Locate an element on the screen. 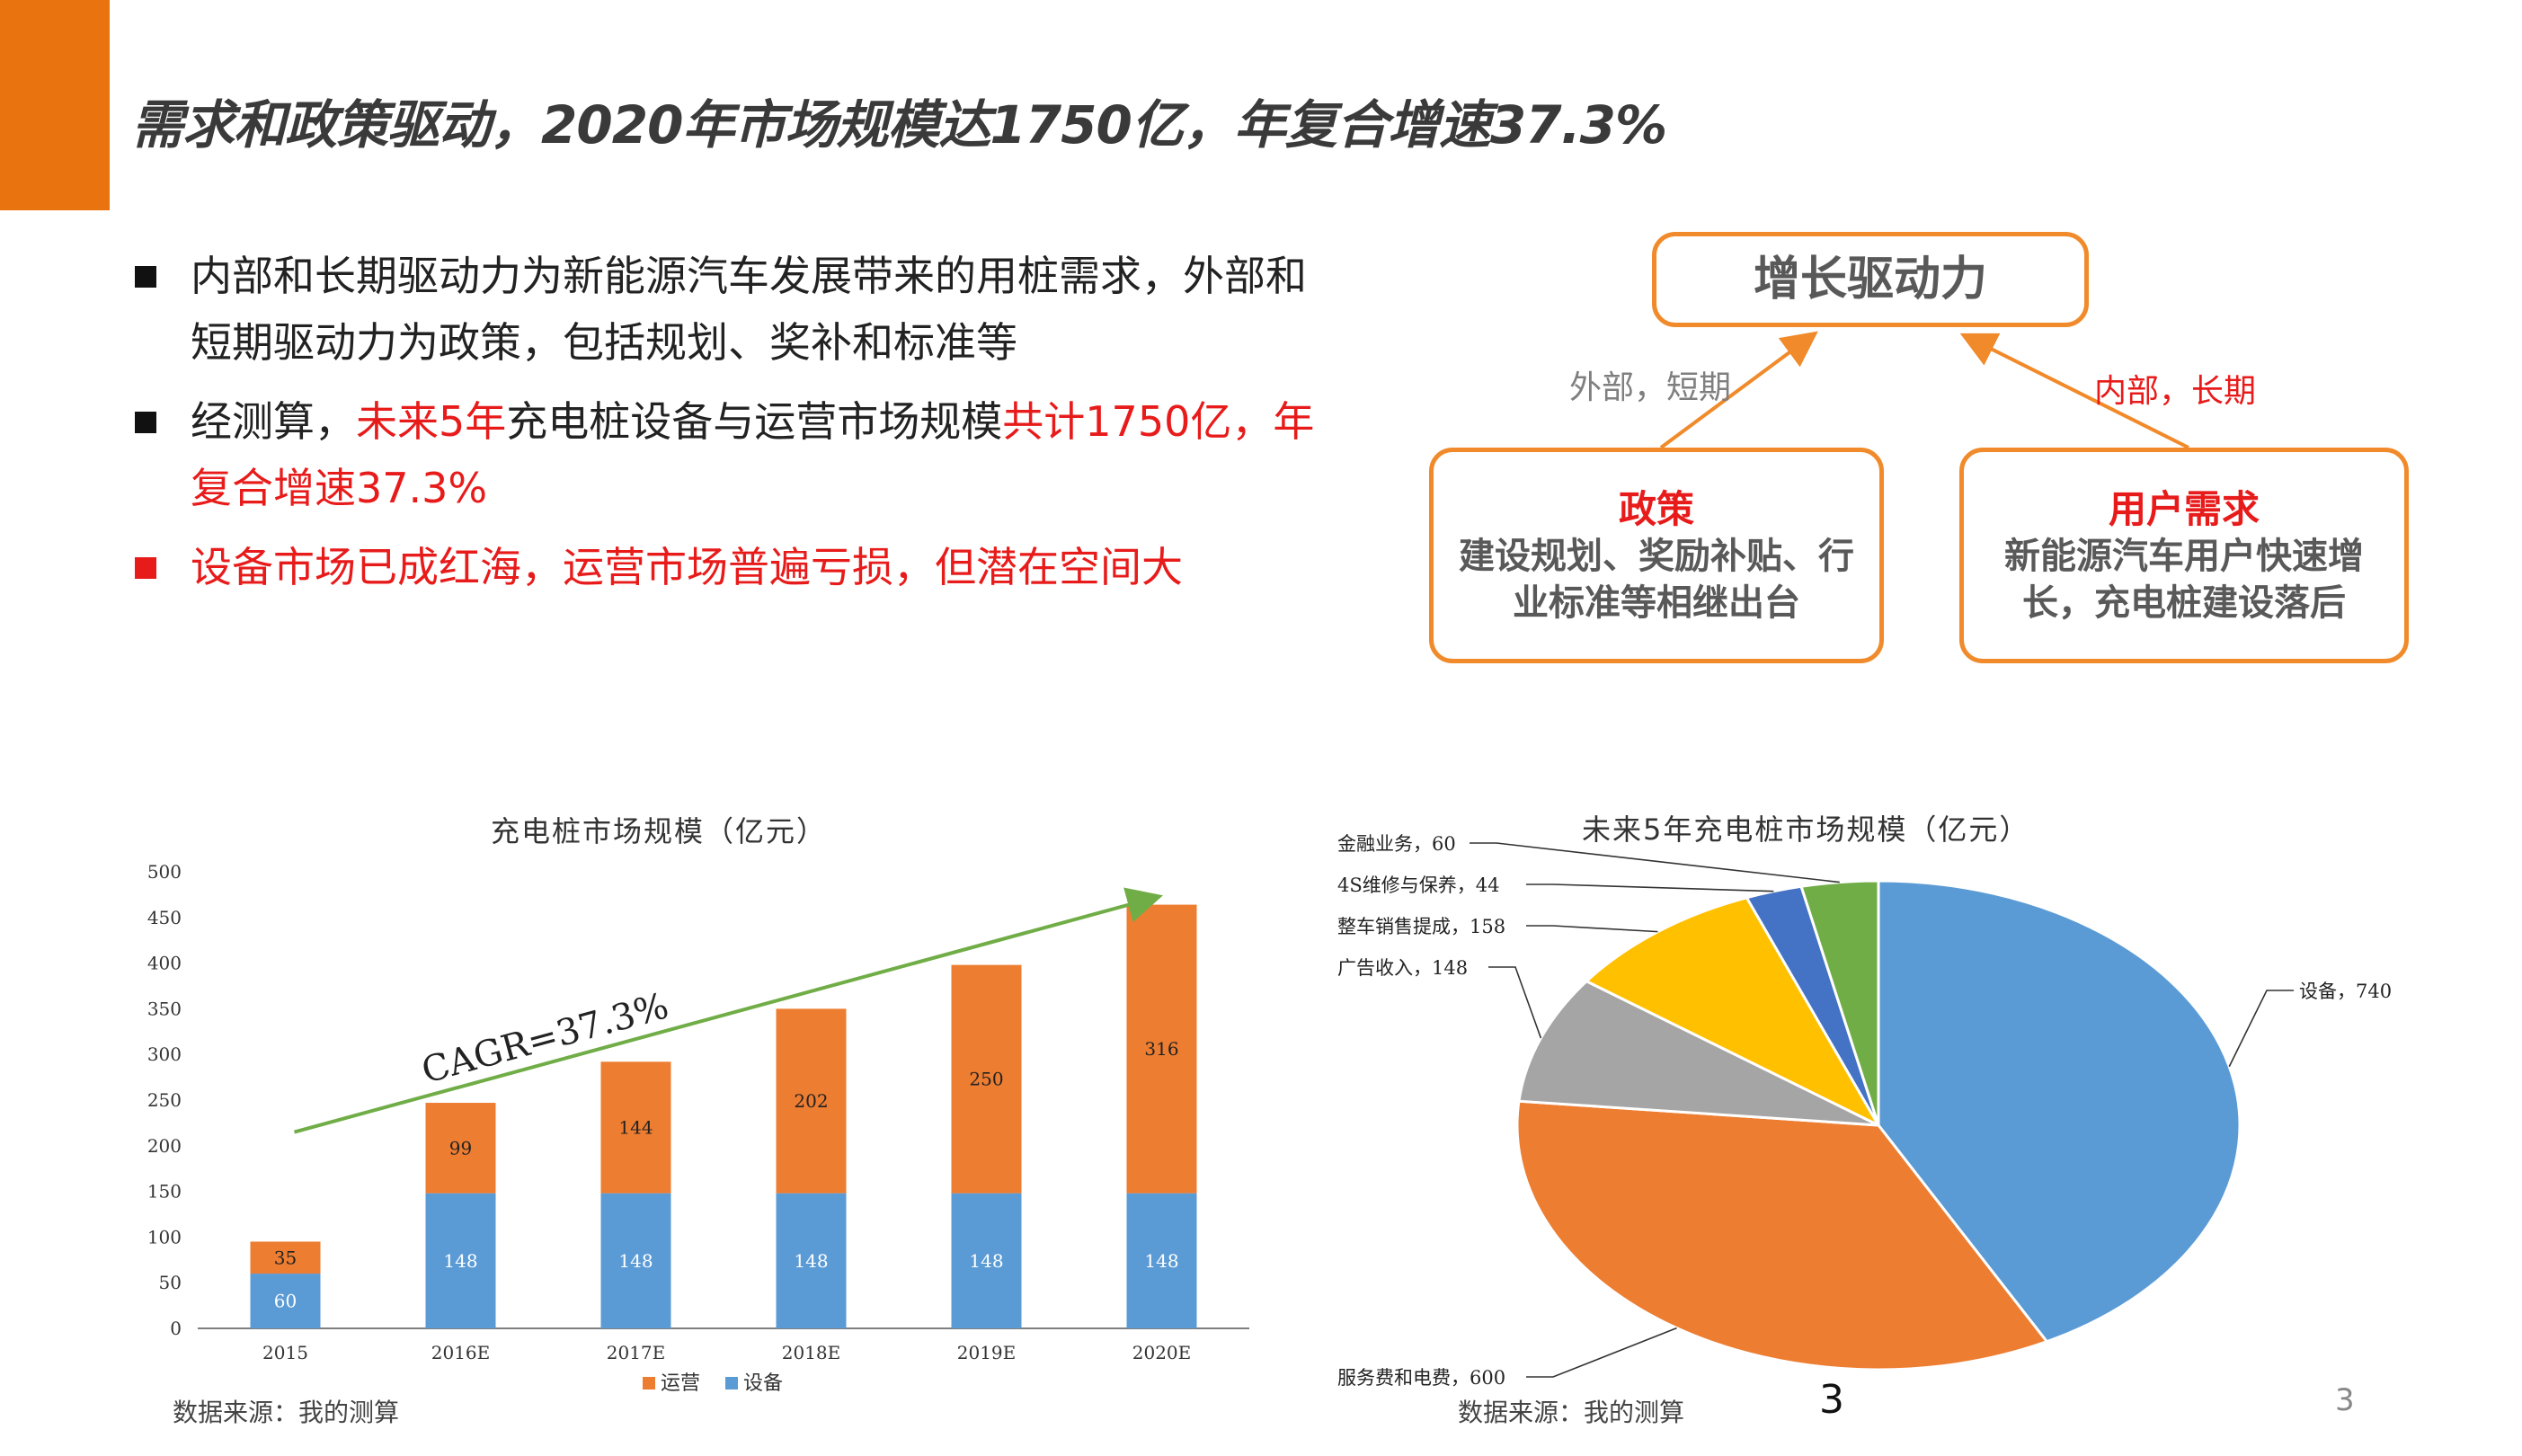  bar-data-label: 202 is located at coordinates (811, 1101).